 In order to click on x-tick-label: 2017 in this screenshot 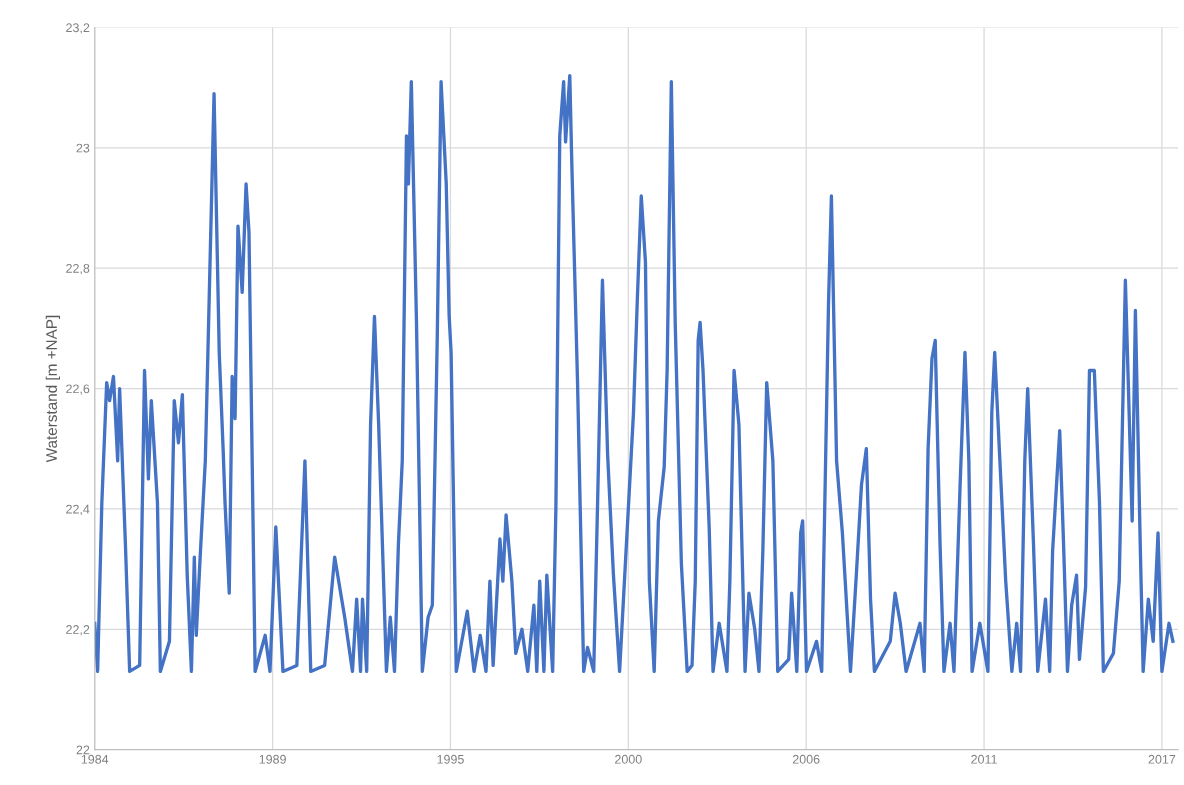, I will do `click(1162, 759)`.